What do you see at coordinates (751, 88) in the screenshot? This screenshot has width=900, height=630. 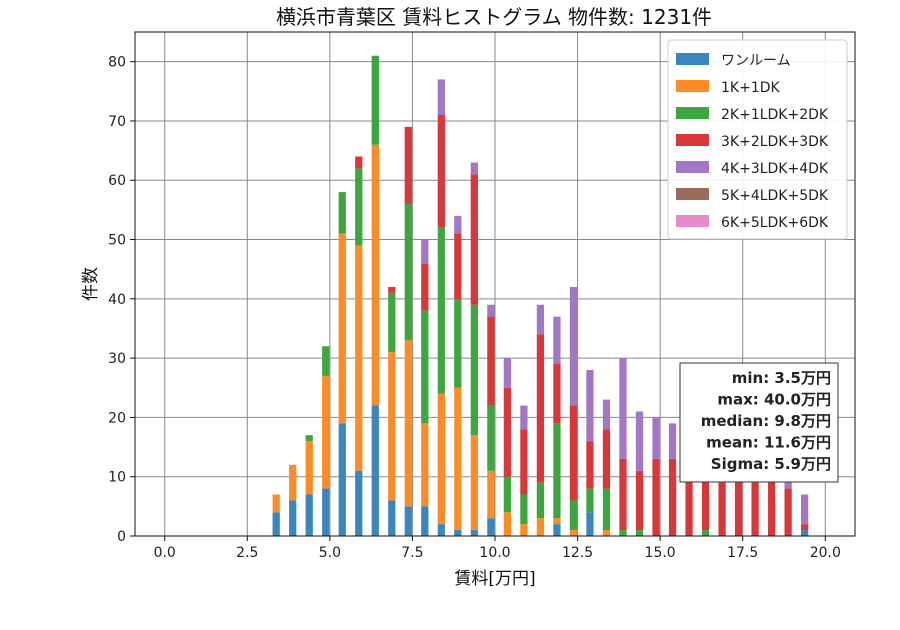 I see `legend-label-1: 1K+1DK` at bounding box center [751, 88].